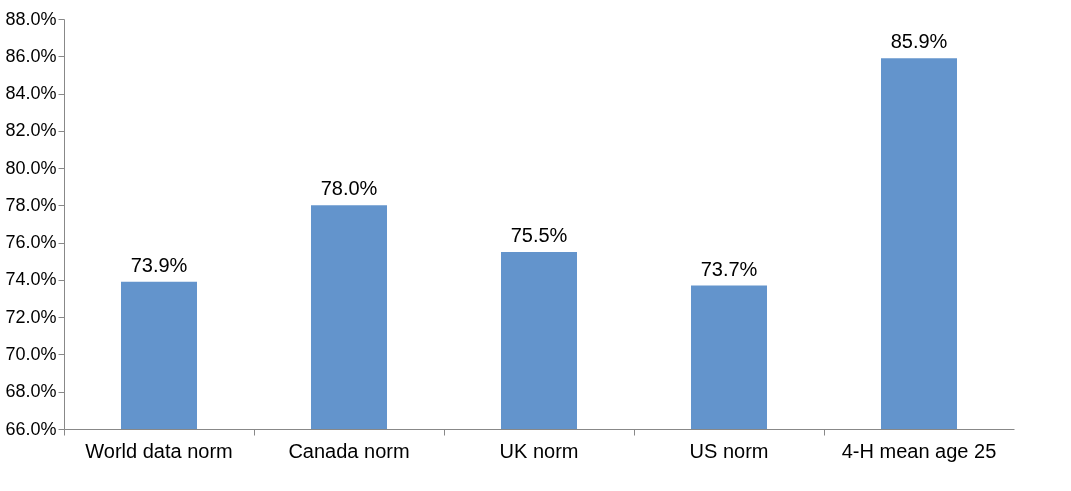  Describe the element at coordinates (539, 450) in the screenshot. I see `x-tick-label: UK norm` at that location.